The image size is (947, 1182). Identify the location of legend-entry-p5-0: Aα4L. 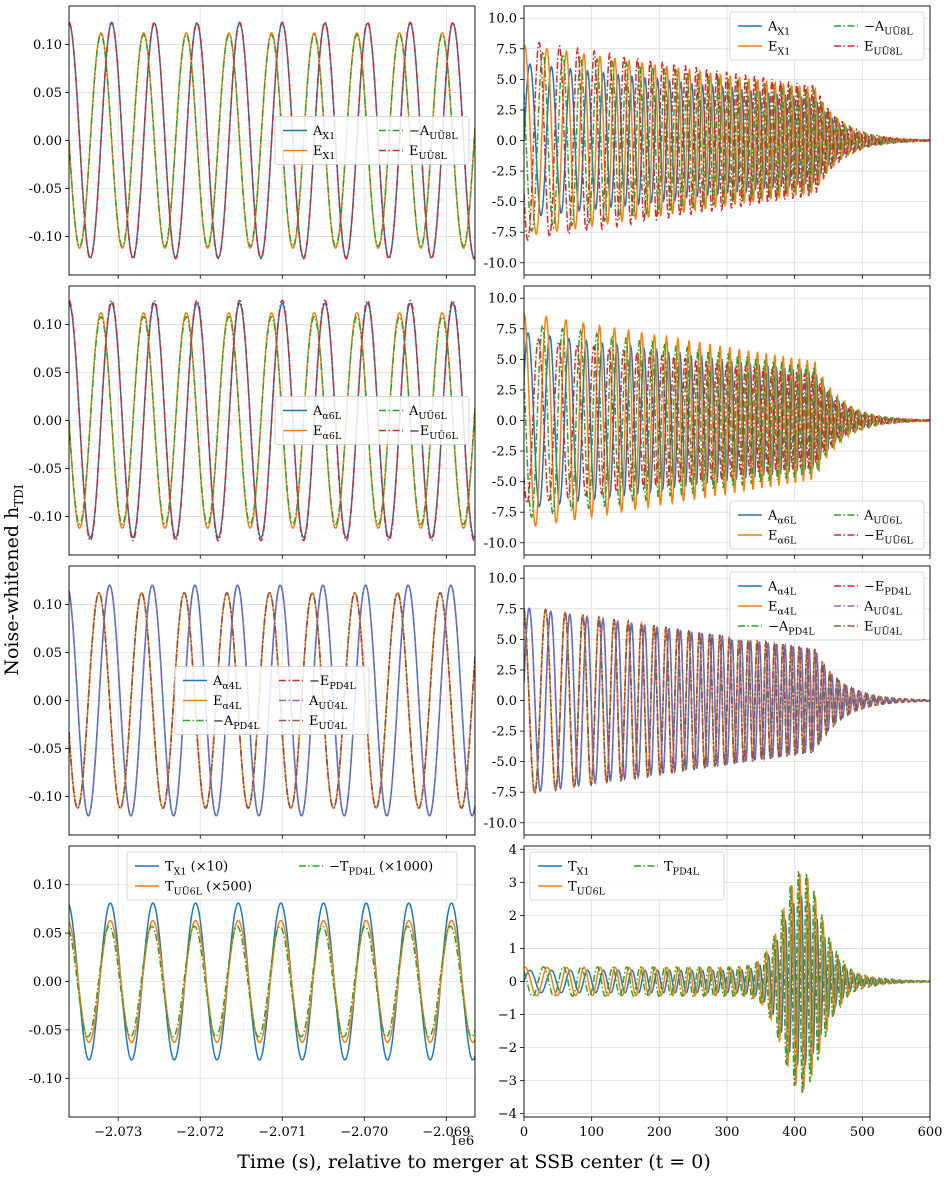
(227, 683).